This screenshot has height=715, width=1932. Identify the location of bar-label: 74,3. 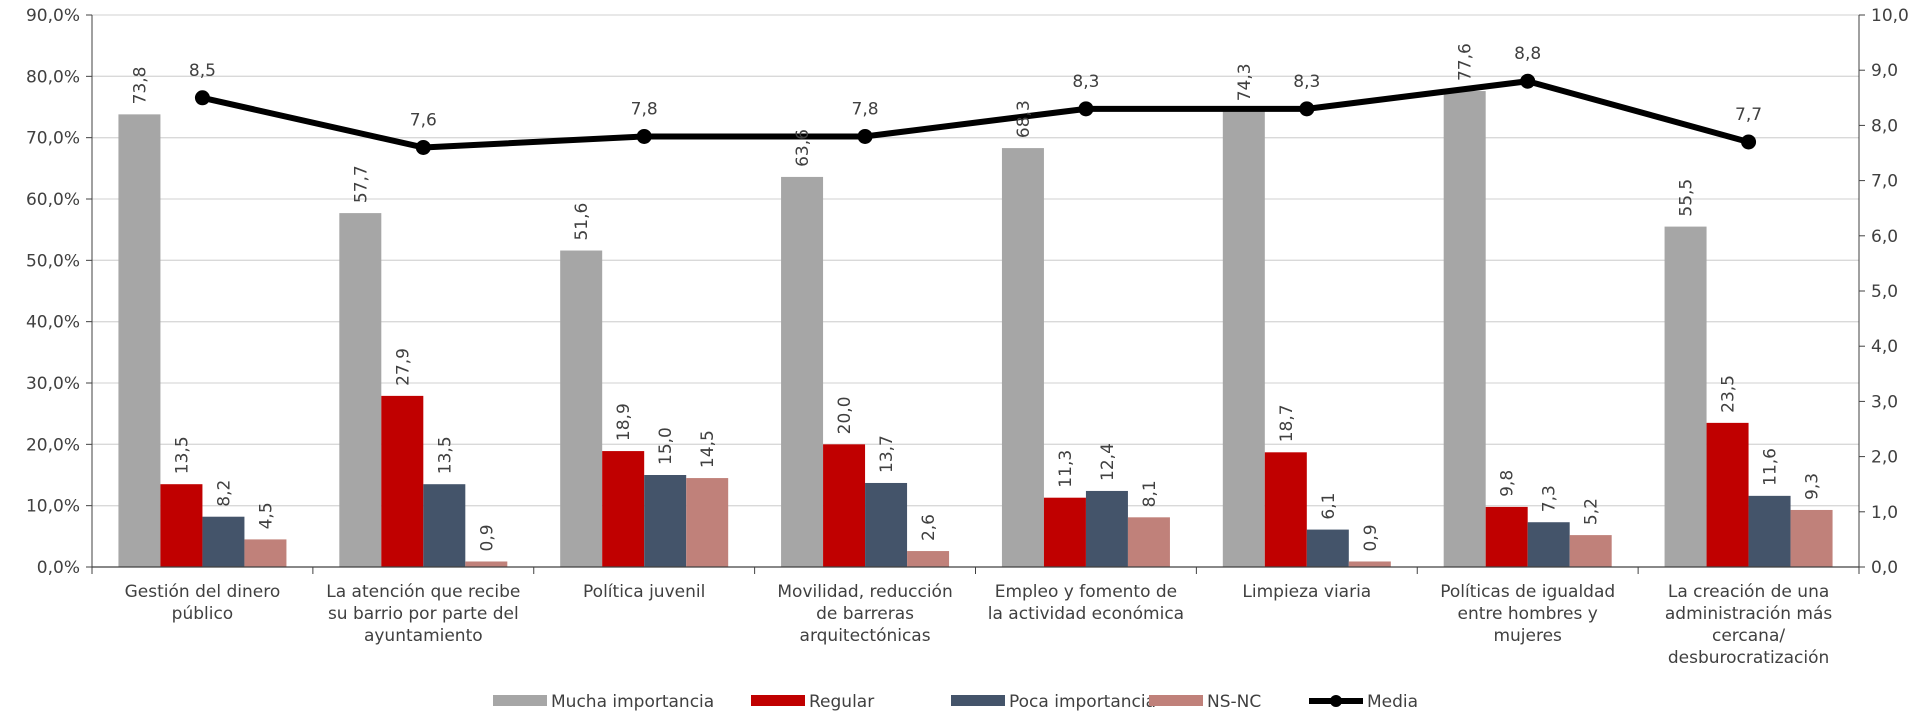
(1245, 82).